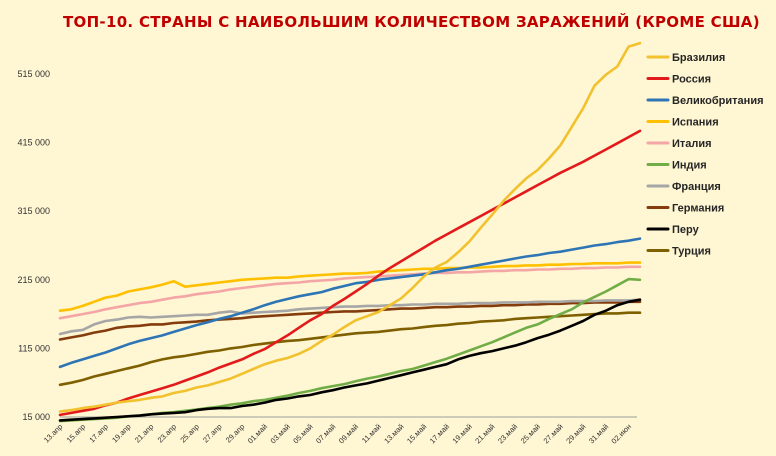 The width and height of the screenshot is (776, 456). Describe the element at coordinates (691, 252) in the screenshot. I see `legend-label-10: Турция` at that location.